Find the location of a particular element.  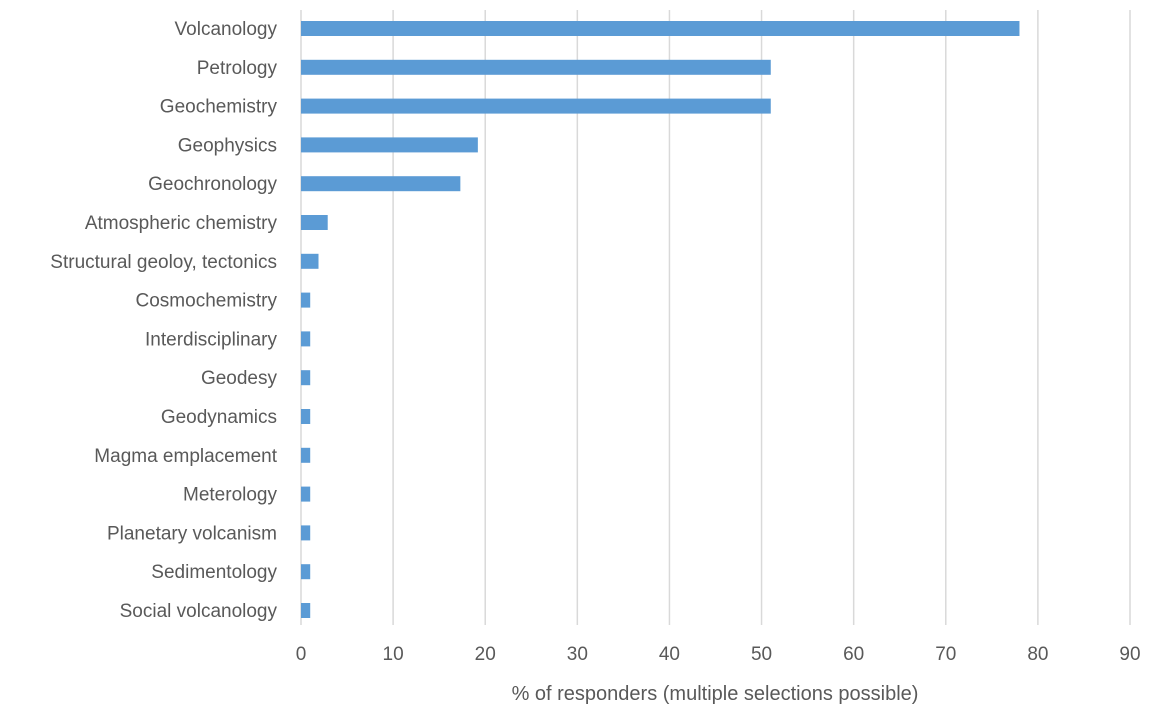

x-tick-label: 30 is located at coordinates (577, 654).